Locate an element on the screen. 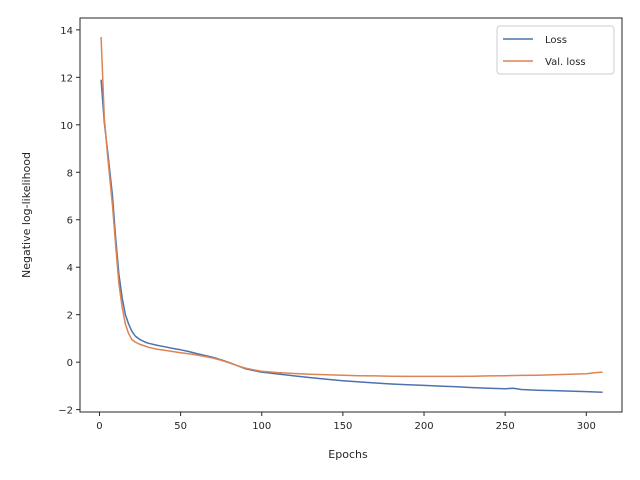 The height and width of the screenshot is (480, 640). y-axis-ticks: −2 0 2 4 6 8 10 12 14 is located at coordinates (69, 221).